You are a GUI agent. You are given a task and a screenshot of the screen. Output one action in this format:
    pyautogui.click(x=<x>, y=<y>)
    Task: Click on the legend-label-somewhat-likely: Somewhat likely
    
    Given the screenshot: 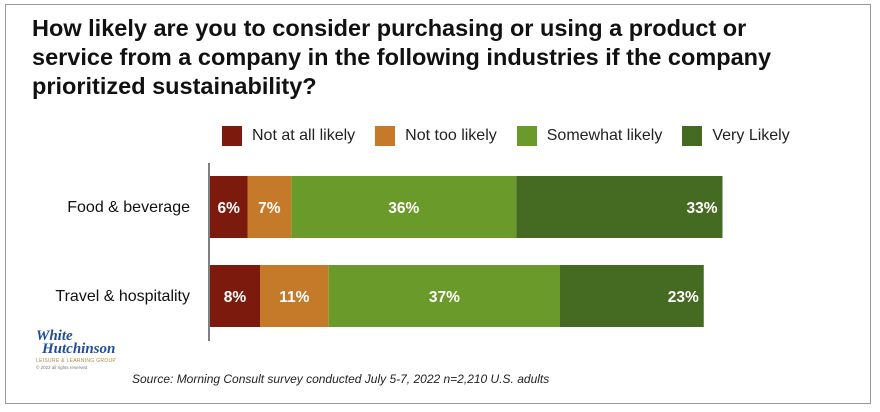 What is the action you would take?
    pyautogui.click(x=604, y=135)
    